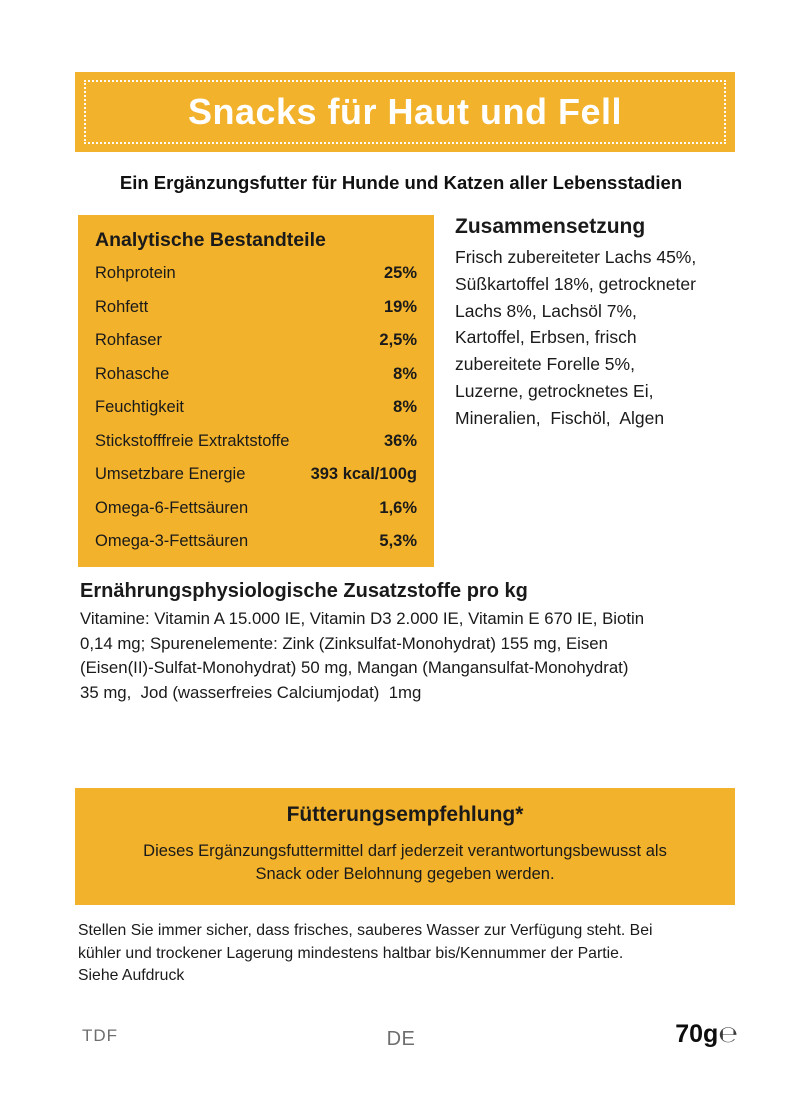 The width and height of the screenshot is (802, 1110). I want to click on table-row: Umsetzbare Energie 393 kcal/100g, so click(256, 482).